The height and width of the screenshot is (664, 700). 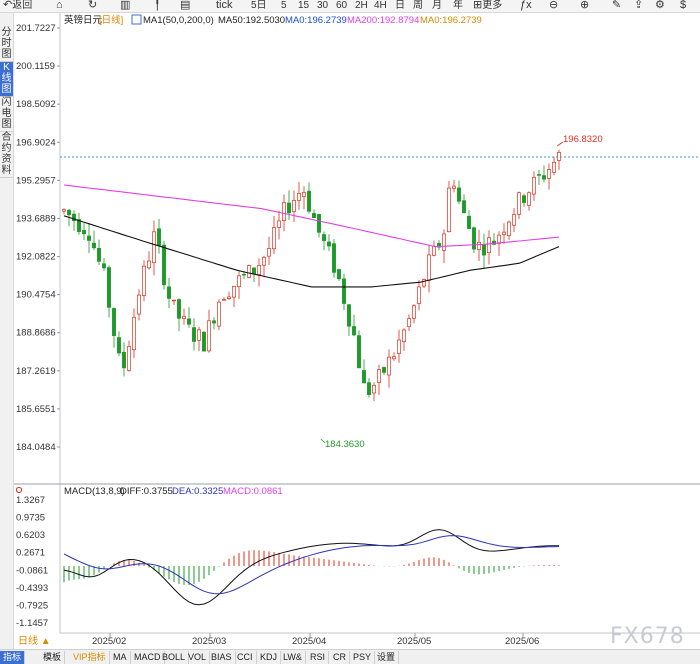 What do you see at coordinates (120, 657) in the screenshot?
I see `tab-ma: MA` at bounding box center [120, 657].